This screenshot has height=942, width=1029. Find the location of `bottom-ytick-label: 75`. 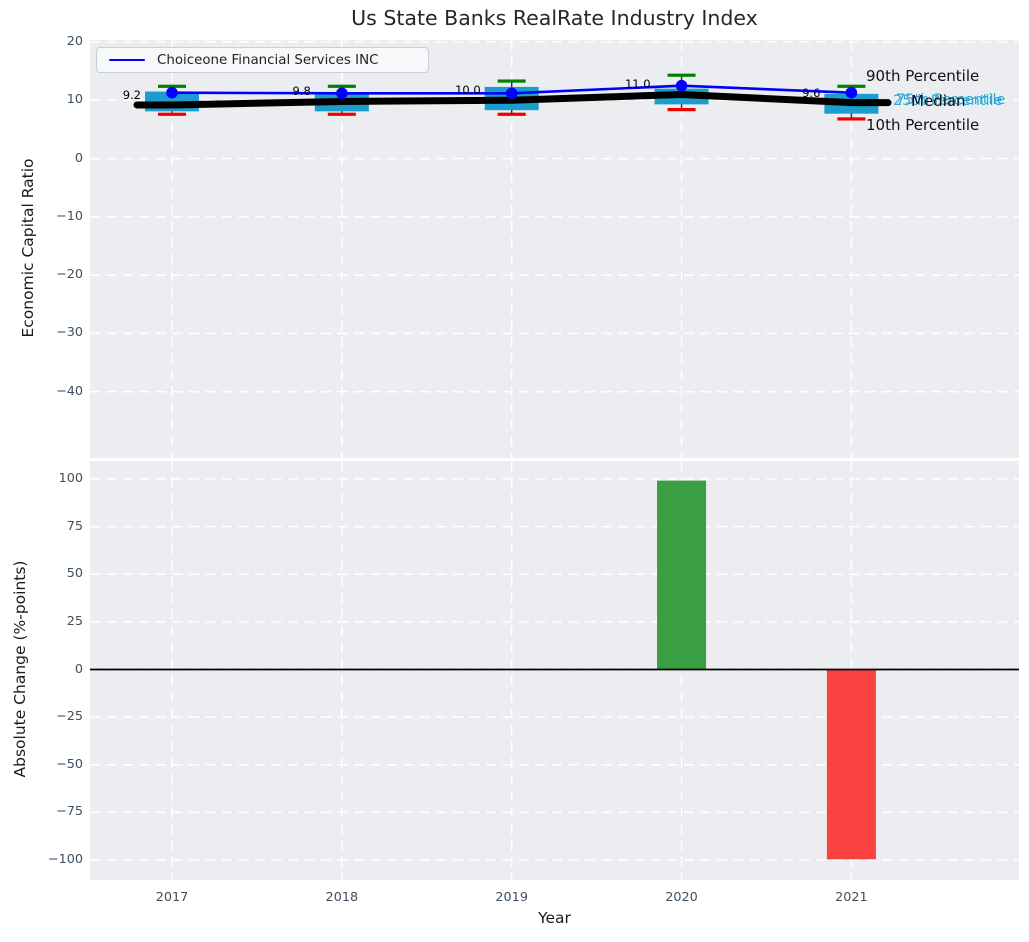

bottom-ytick-label: 75 is located at coordinates (74, 526).